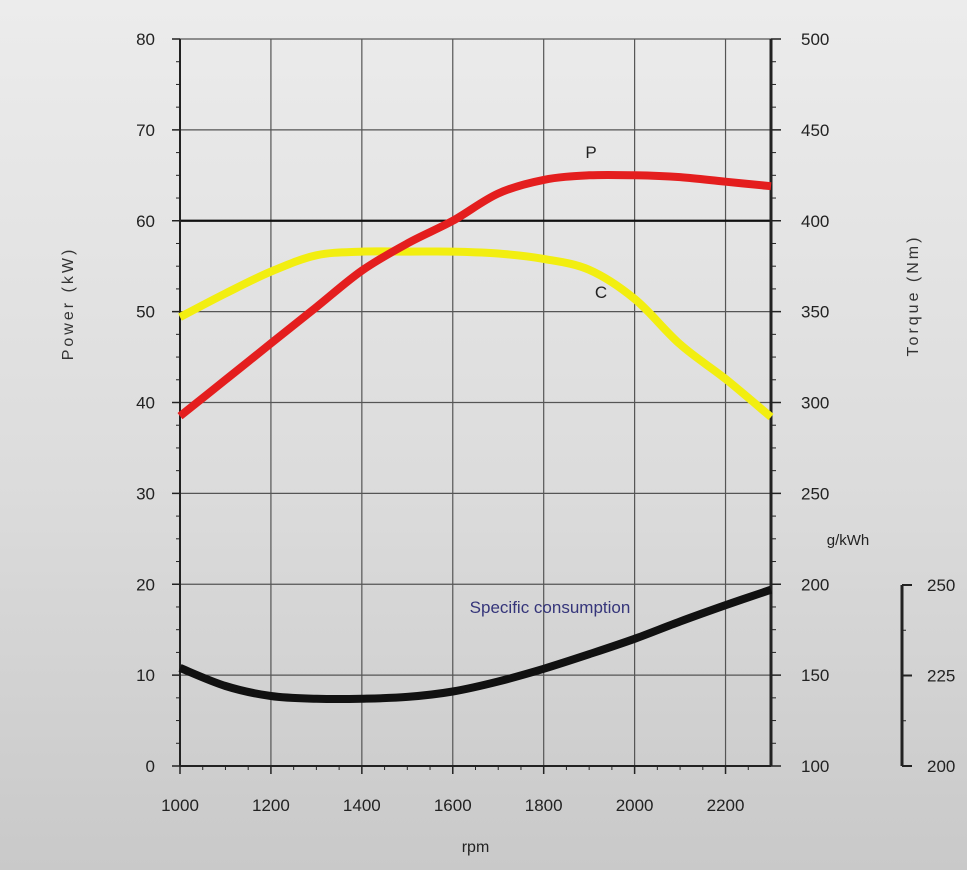 The height and width of the screenshot is (870, 967). What do you see at coordinates (941, 585) in the screenshot?
I see `consumption-tick-label: 250` at bounding box center [941, 585].